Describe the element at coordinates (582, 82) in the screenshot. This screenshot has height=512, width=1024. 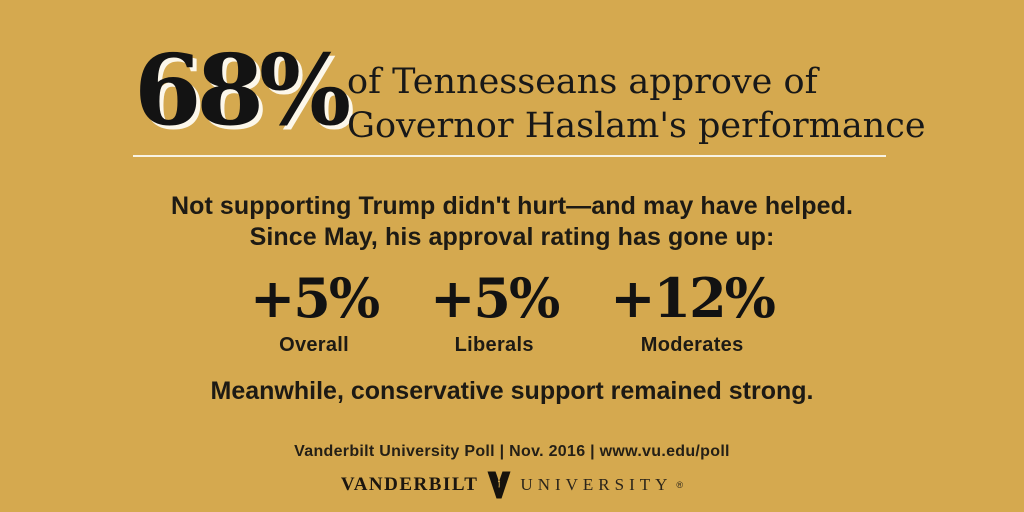
I see `headline-line-1: of Tennesseans approve of` at that location.